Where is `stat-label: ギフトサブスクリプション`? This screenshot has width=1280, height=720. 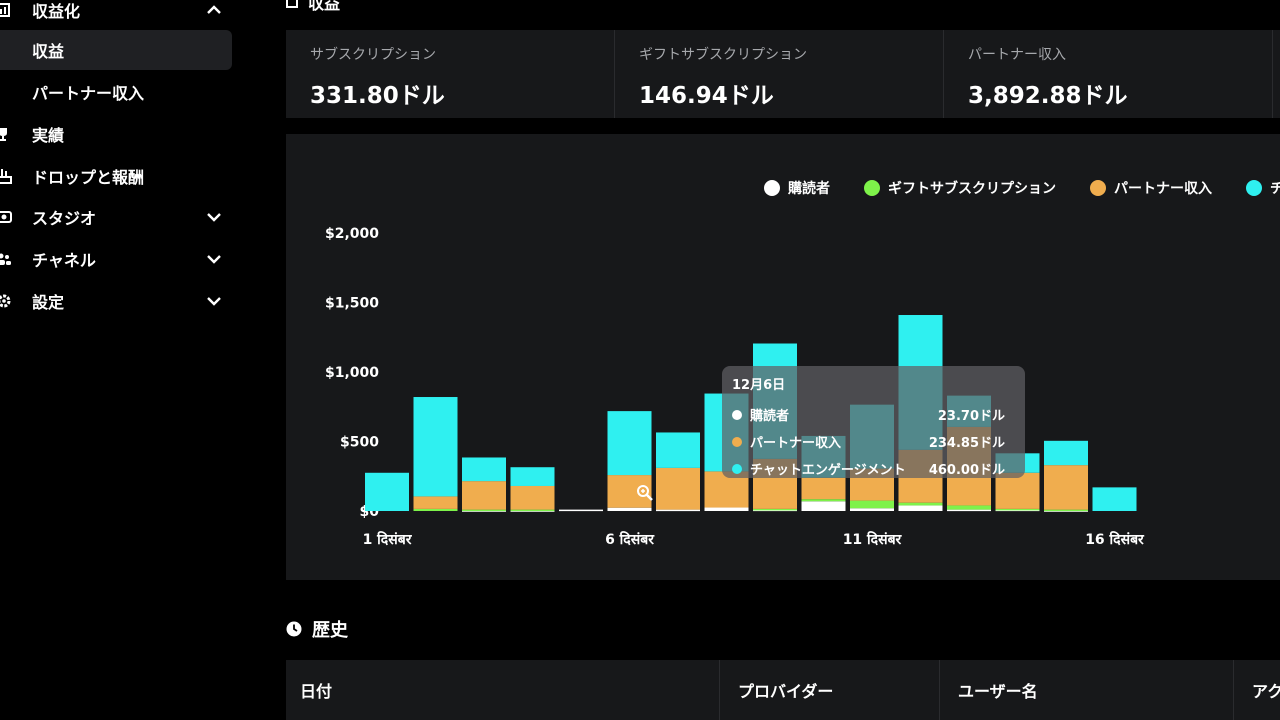
stat-label: ギフトサブスクリプション is located at coordinates (723, 55).